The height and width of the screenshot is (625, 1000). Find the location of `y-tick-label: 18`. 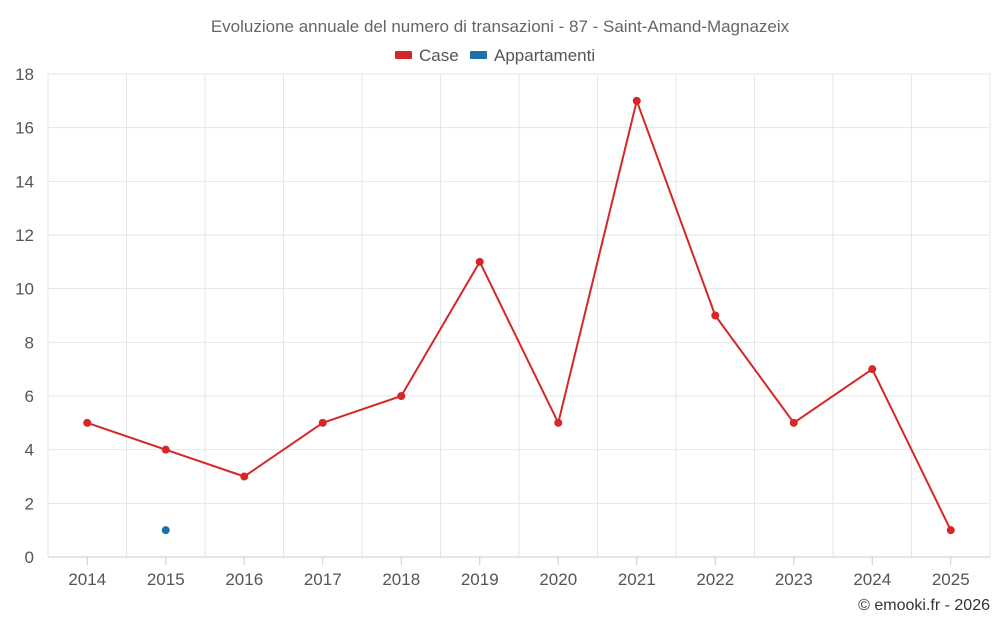

y-tick-label: 18 is located at coordinates (24, 74).